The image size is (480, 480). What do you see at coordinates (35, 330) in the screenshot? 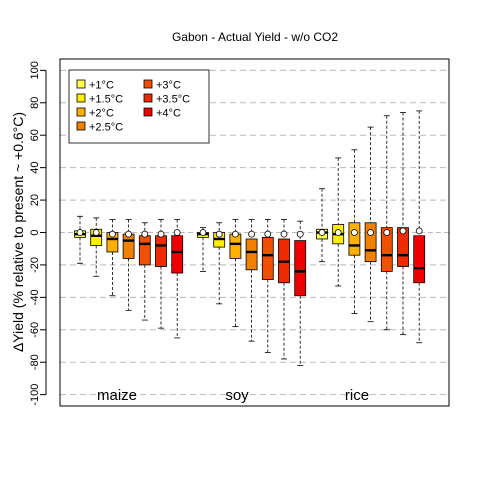
I see `y-tick-label: -60` at bounding box center [35, 330].